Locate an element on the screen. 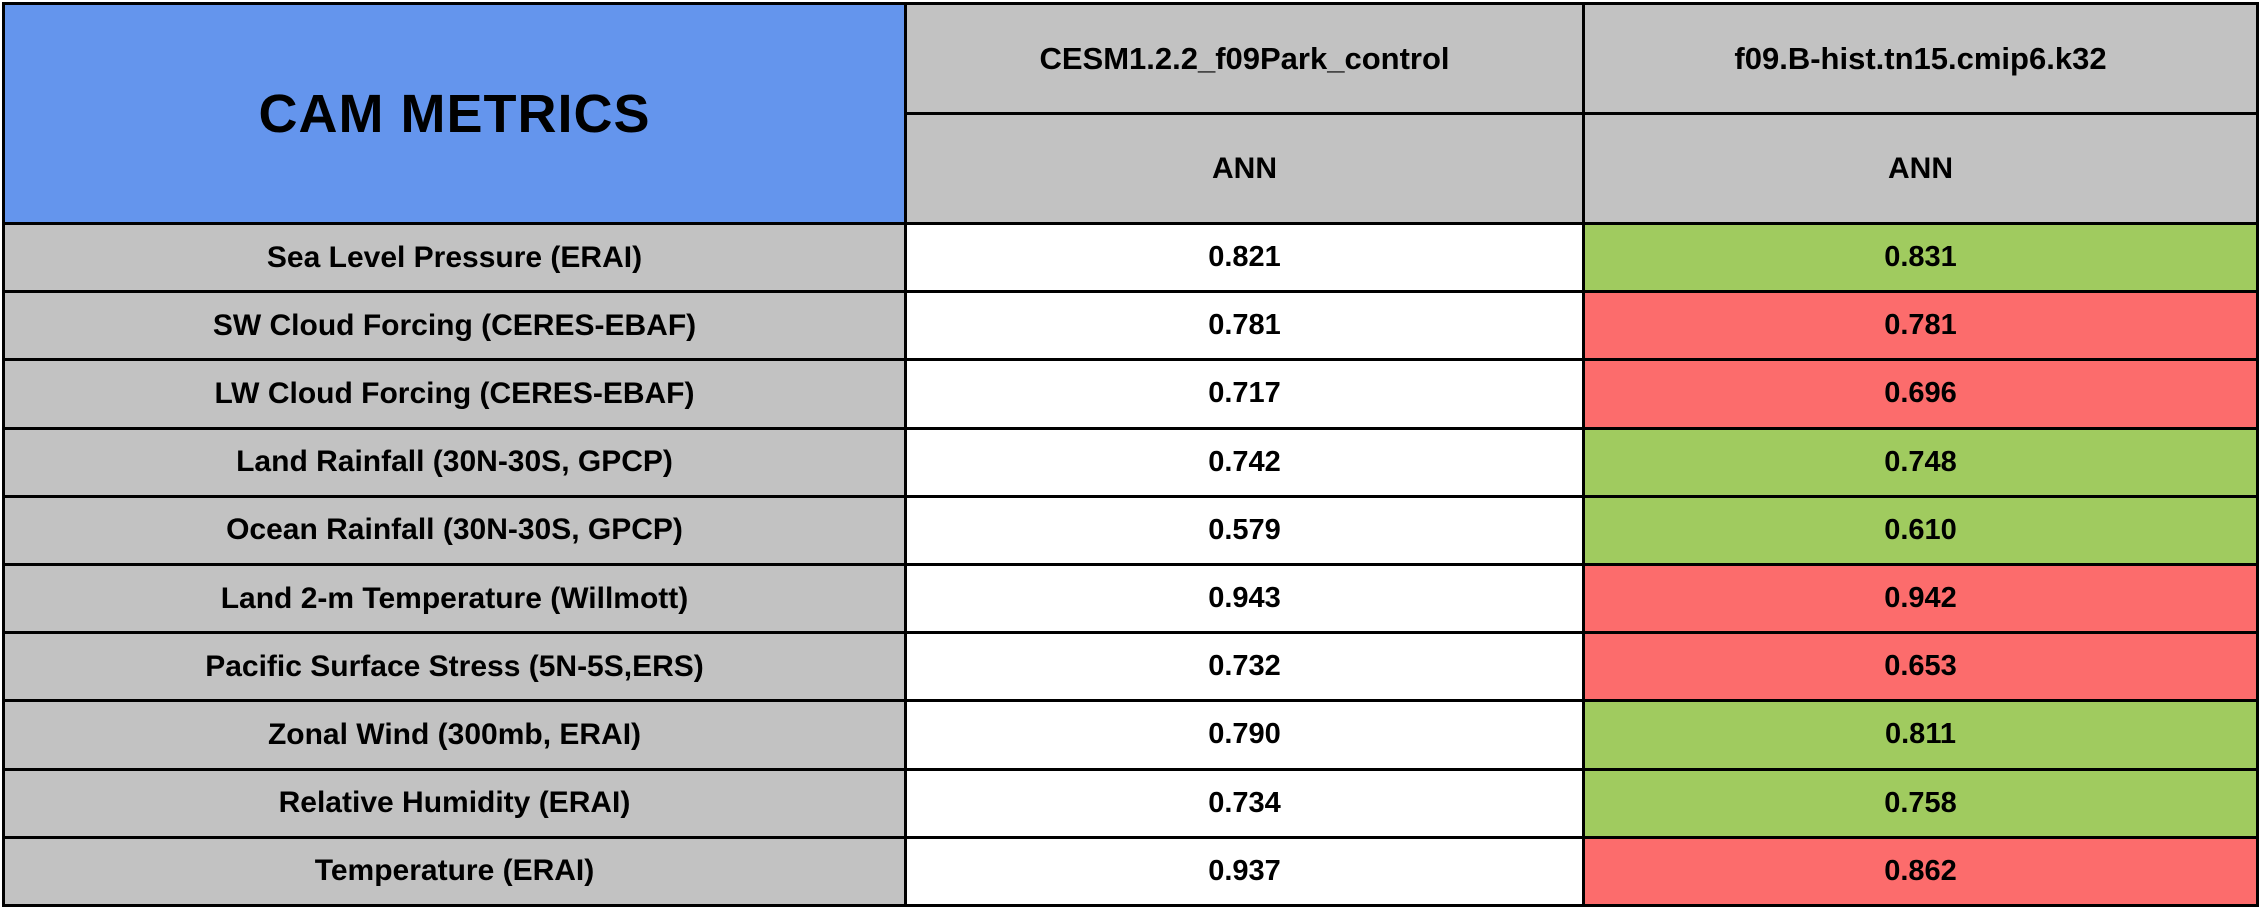  metric-label-cell: Land 2-m Temperature (Willmott) is located at coordinates (454, 598).